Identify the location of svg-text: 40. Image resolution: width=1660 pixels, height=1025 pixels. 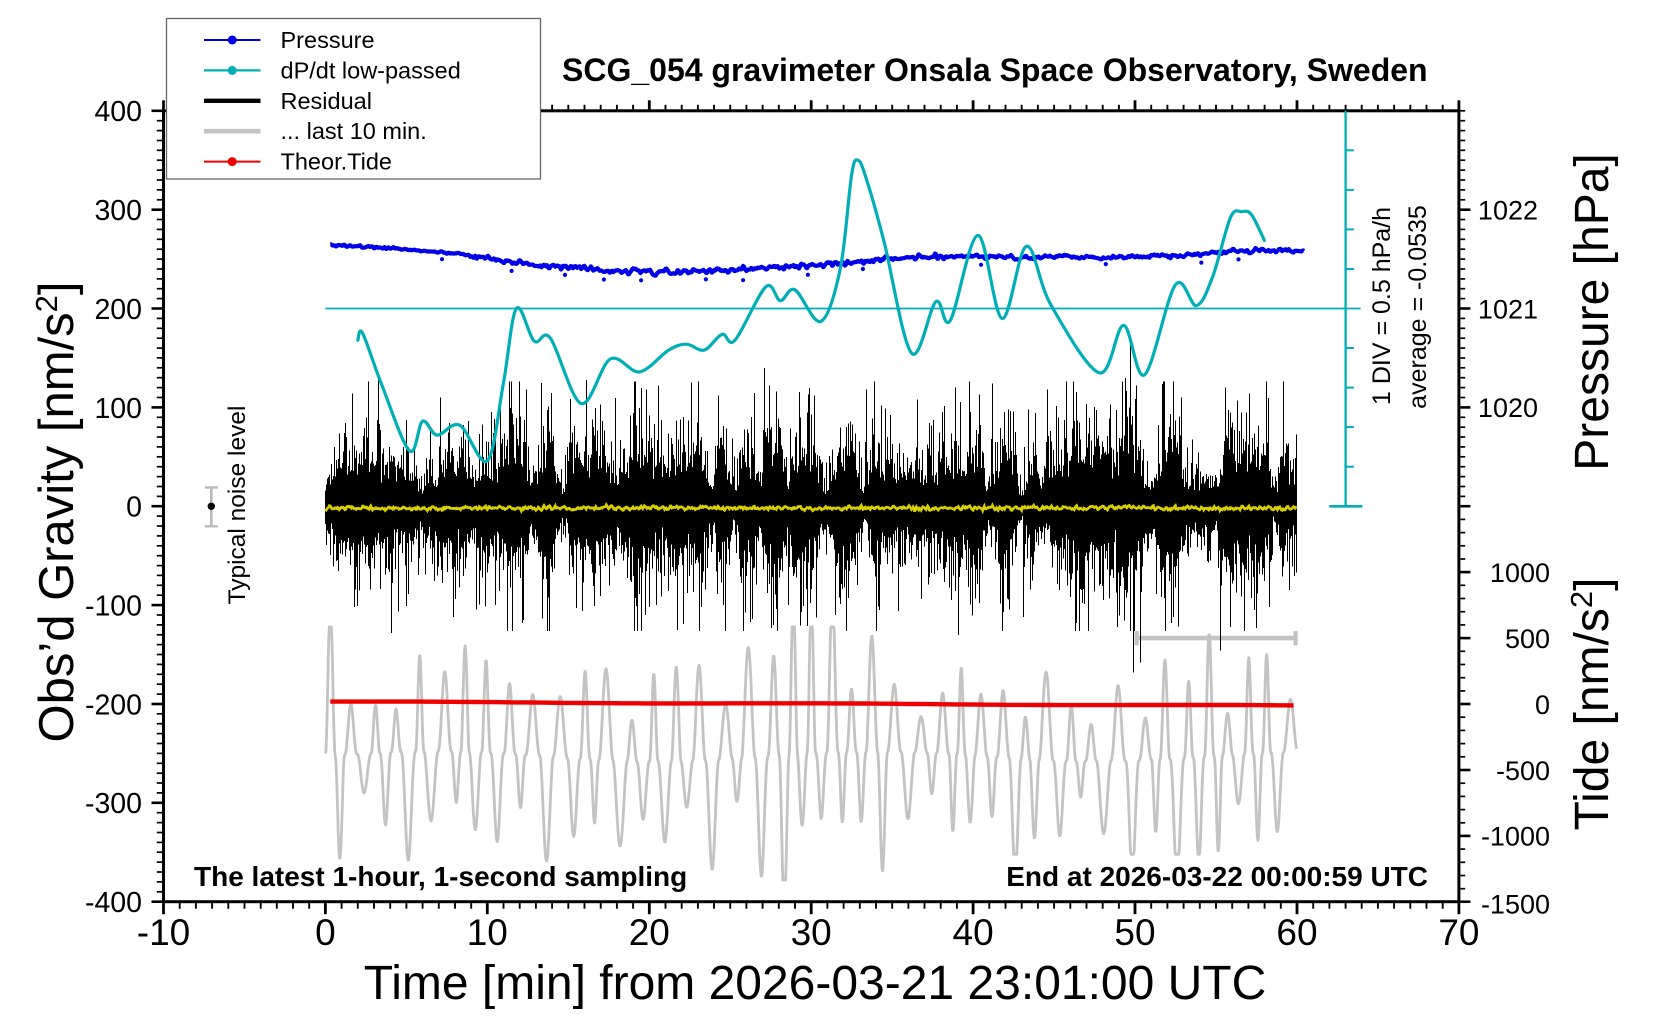
(973, 932).